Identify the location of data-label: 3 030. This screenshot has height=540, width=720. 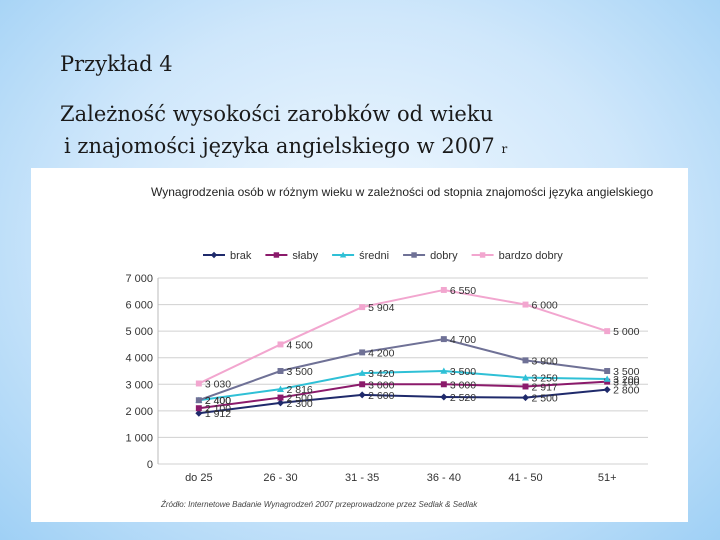
(218, 384).